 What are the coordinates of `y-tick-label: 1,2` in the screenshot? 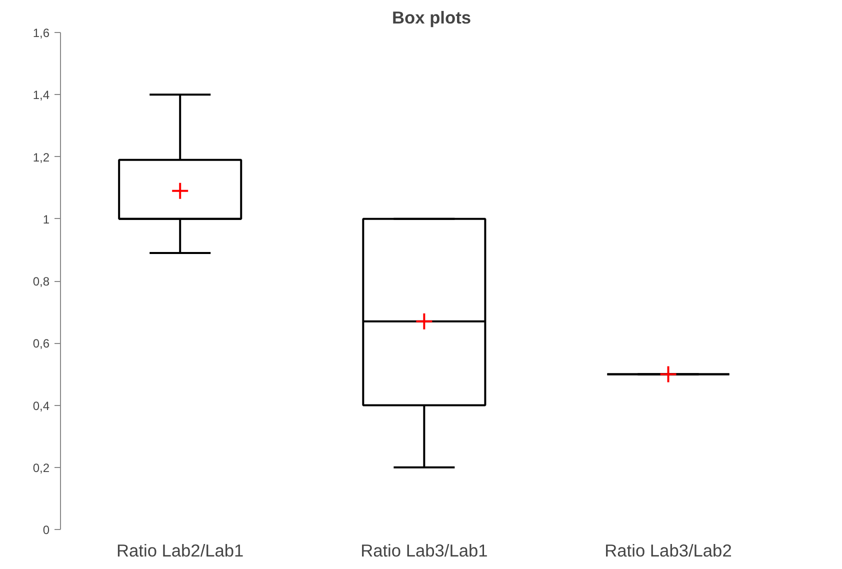 It's located at (41, 157).